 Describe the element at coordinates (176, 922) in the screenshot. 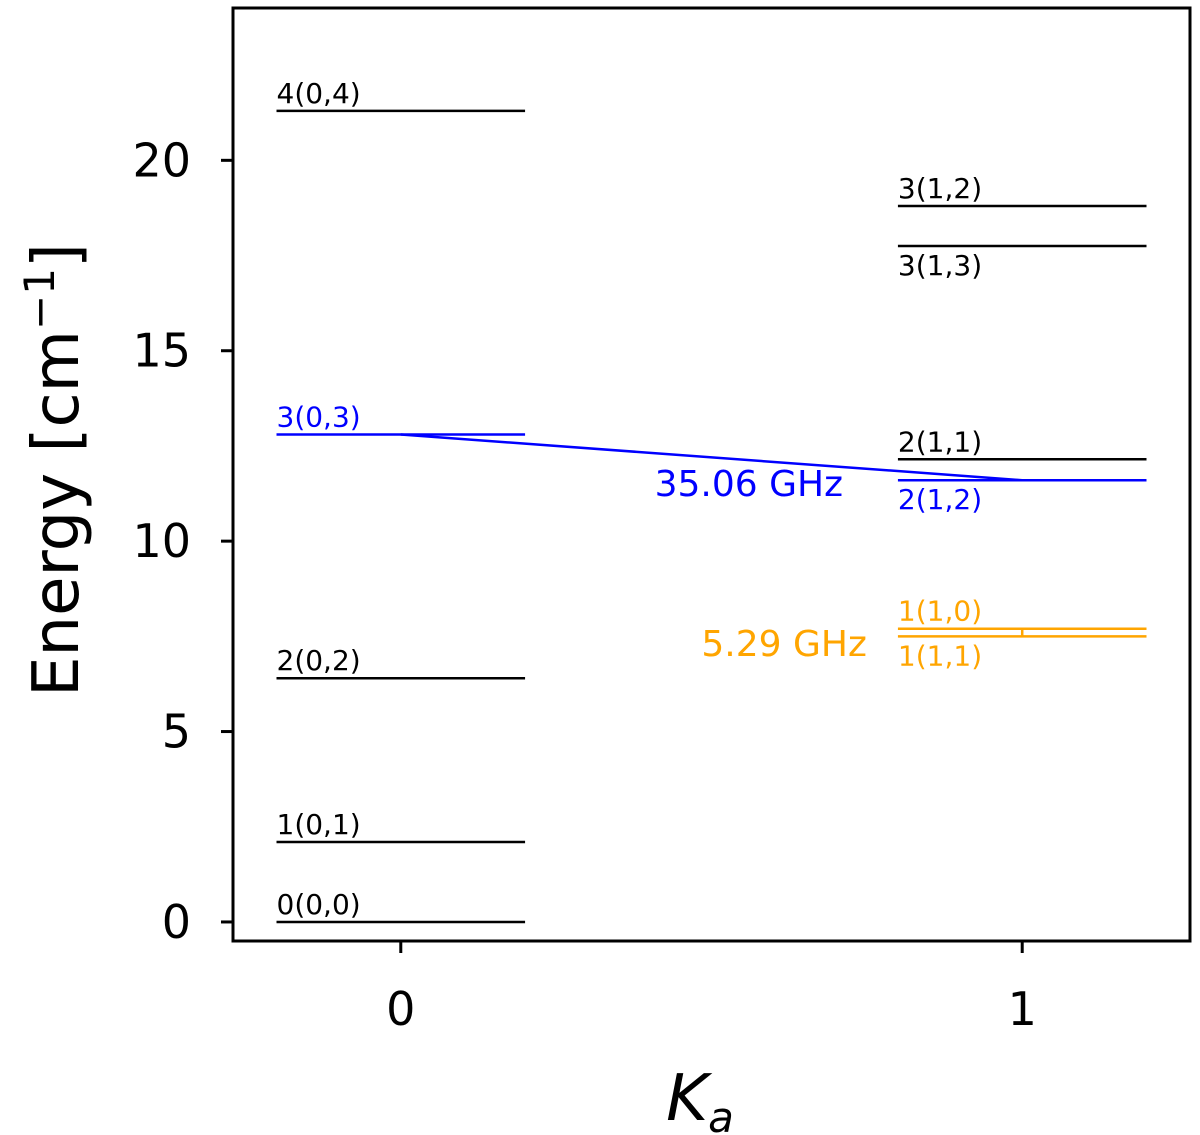

I see `y-tick-label: 0` at that location.